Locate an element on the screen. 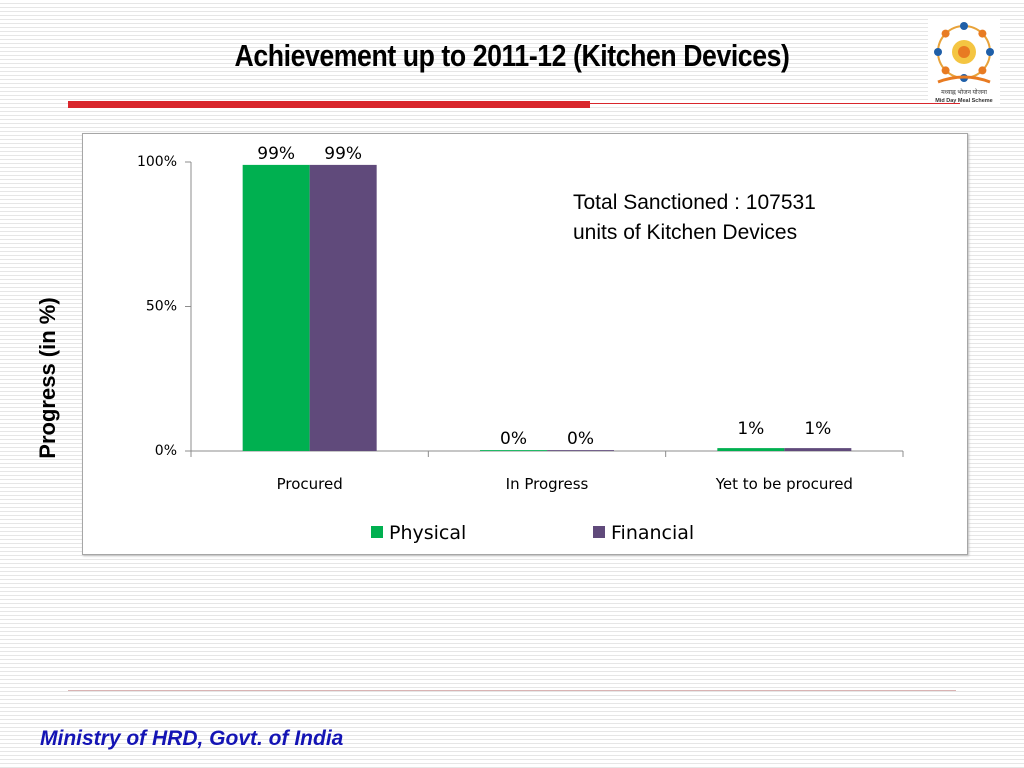 This screenshot has height=768, width=1024. footer-rule is located at coordinates (512, 690).